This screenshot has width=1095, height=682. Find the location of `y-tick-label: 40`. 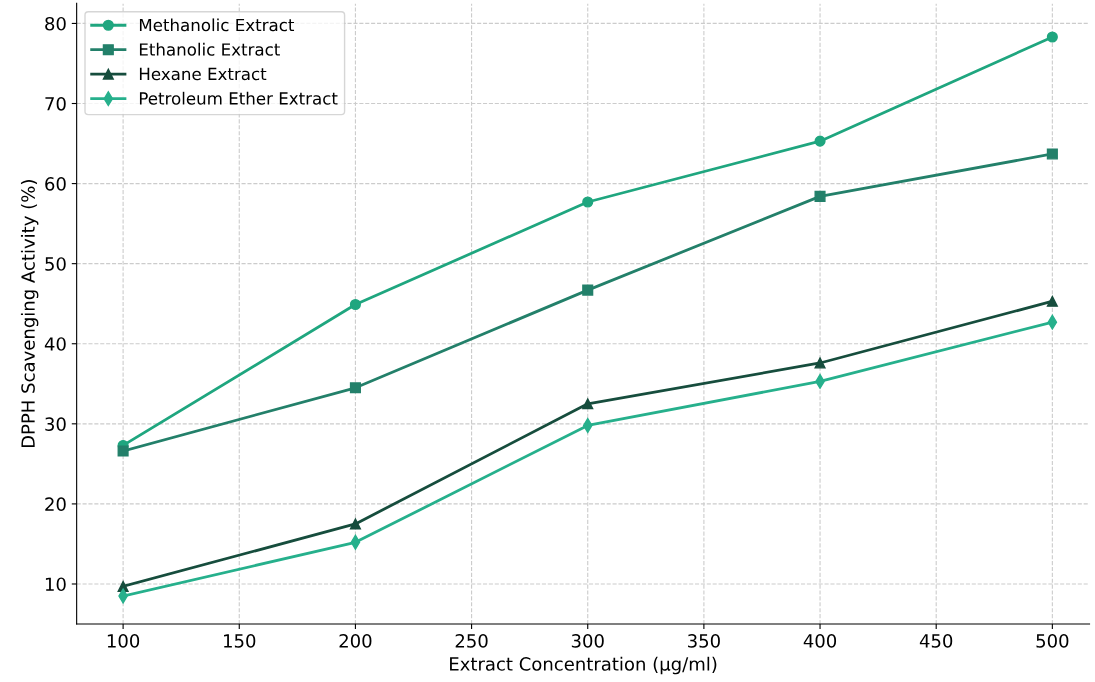

y-tick-label: 40 is located at coordinates (55, 344).